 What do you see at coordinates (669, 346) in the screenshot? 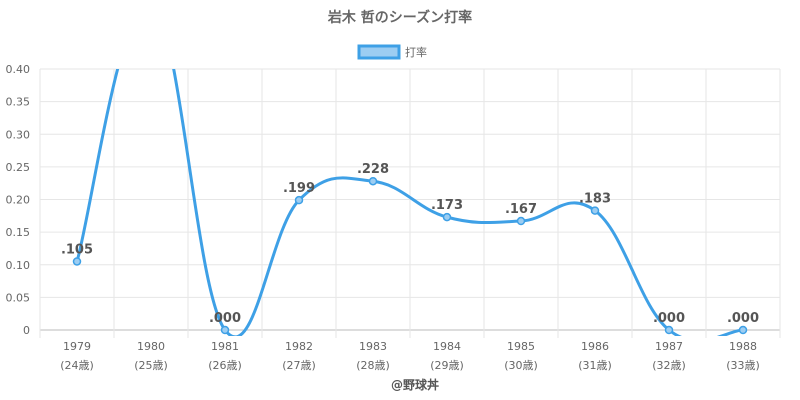
I see `x-tick-label: 1987` at bounding box center [669, 346].